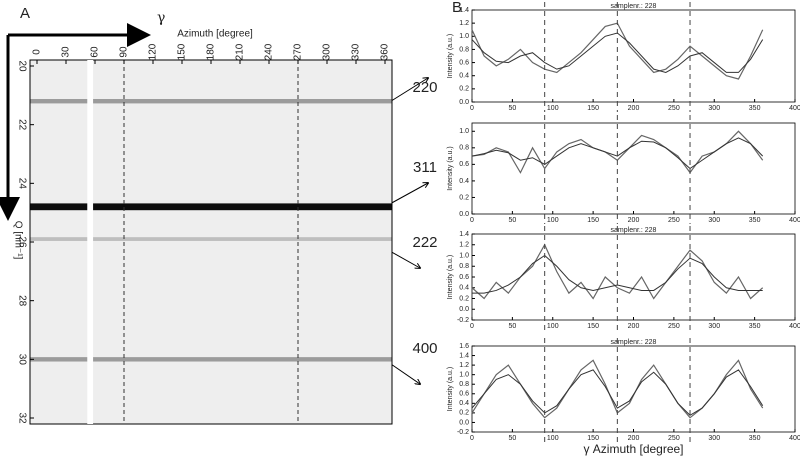  I want to click on y-tick-label: 26, so click(21, 242).